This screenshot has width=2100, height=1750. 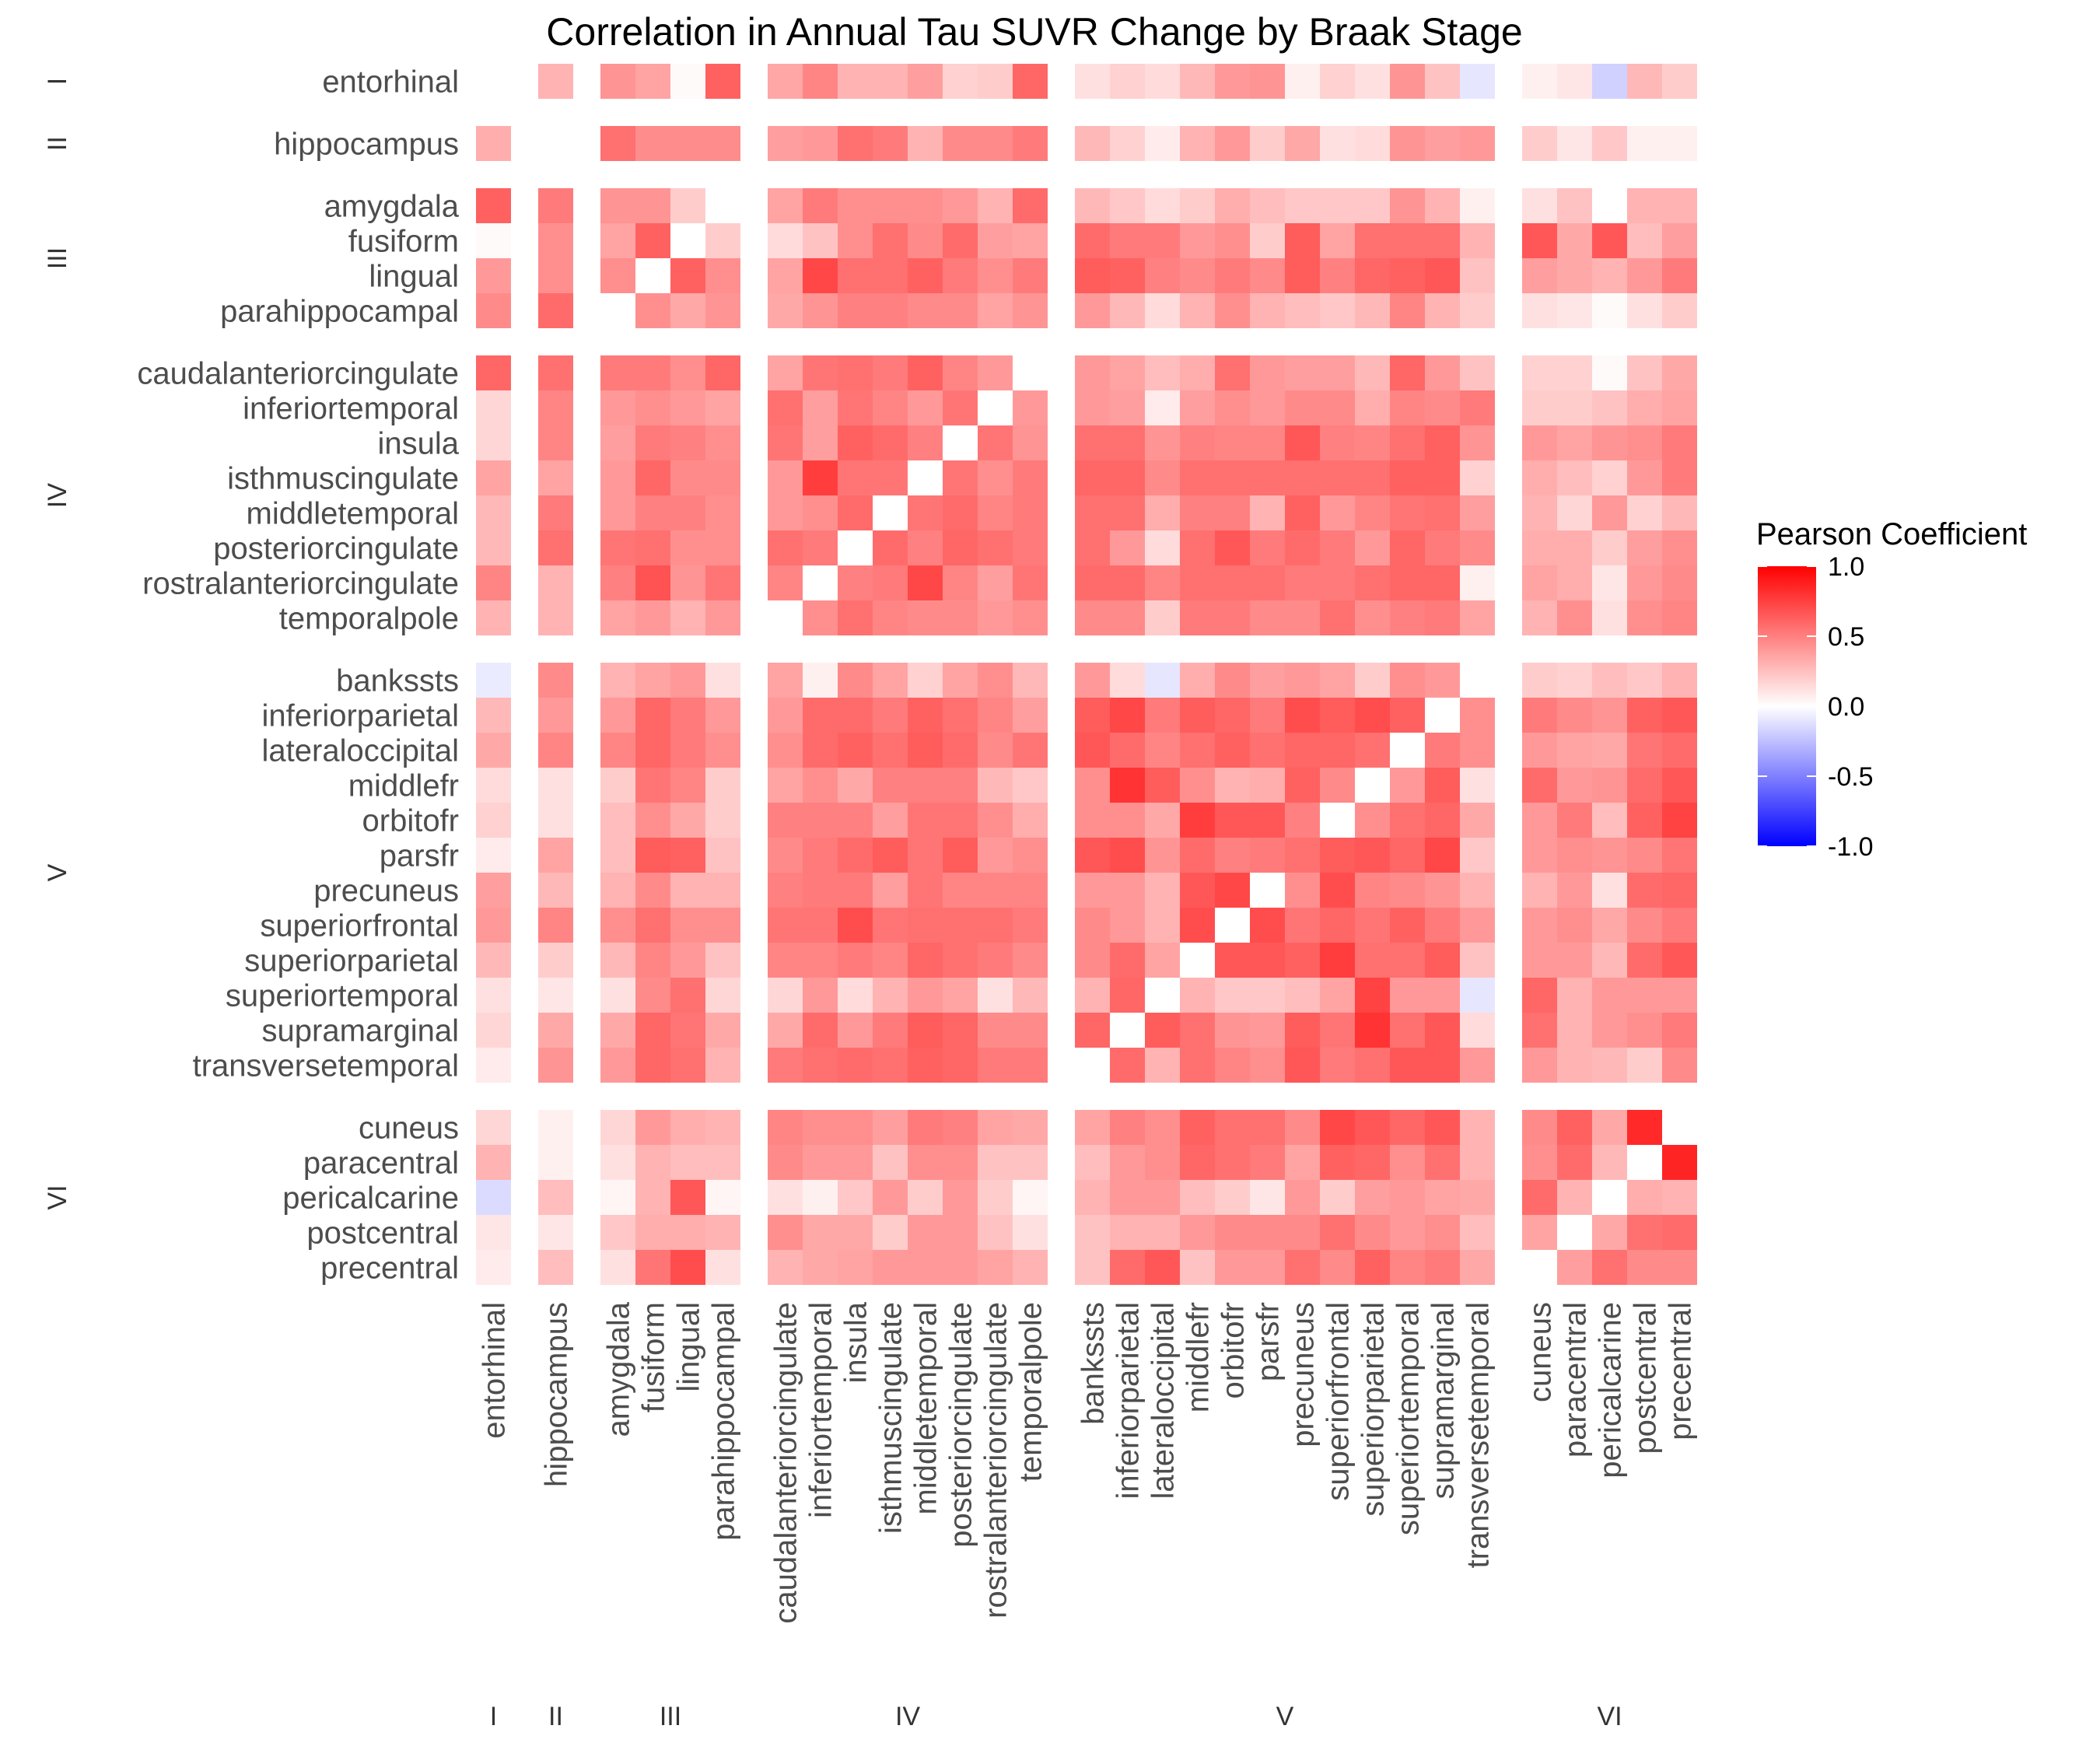 I want to click on cell-pericalcarine-superiorfrontal, so click(x=1338, y=1198).